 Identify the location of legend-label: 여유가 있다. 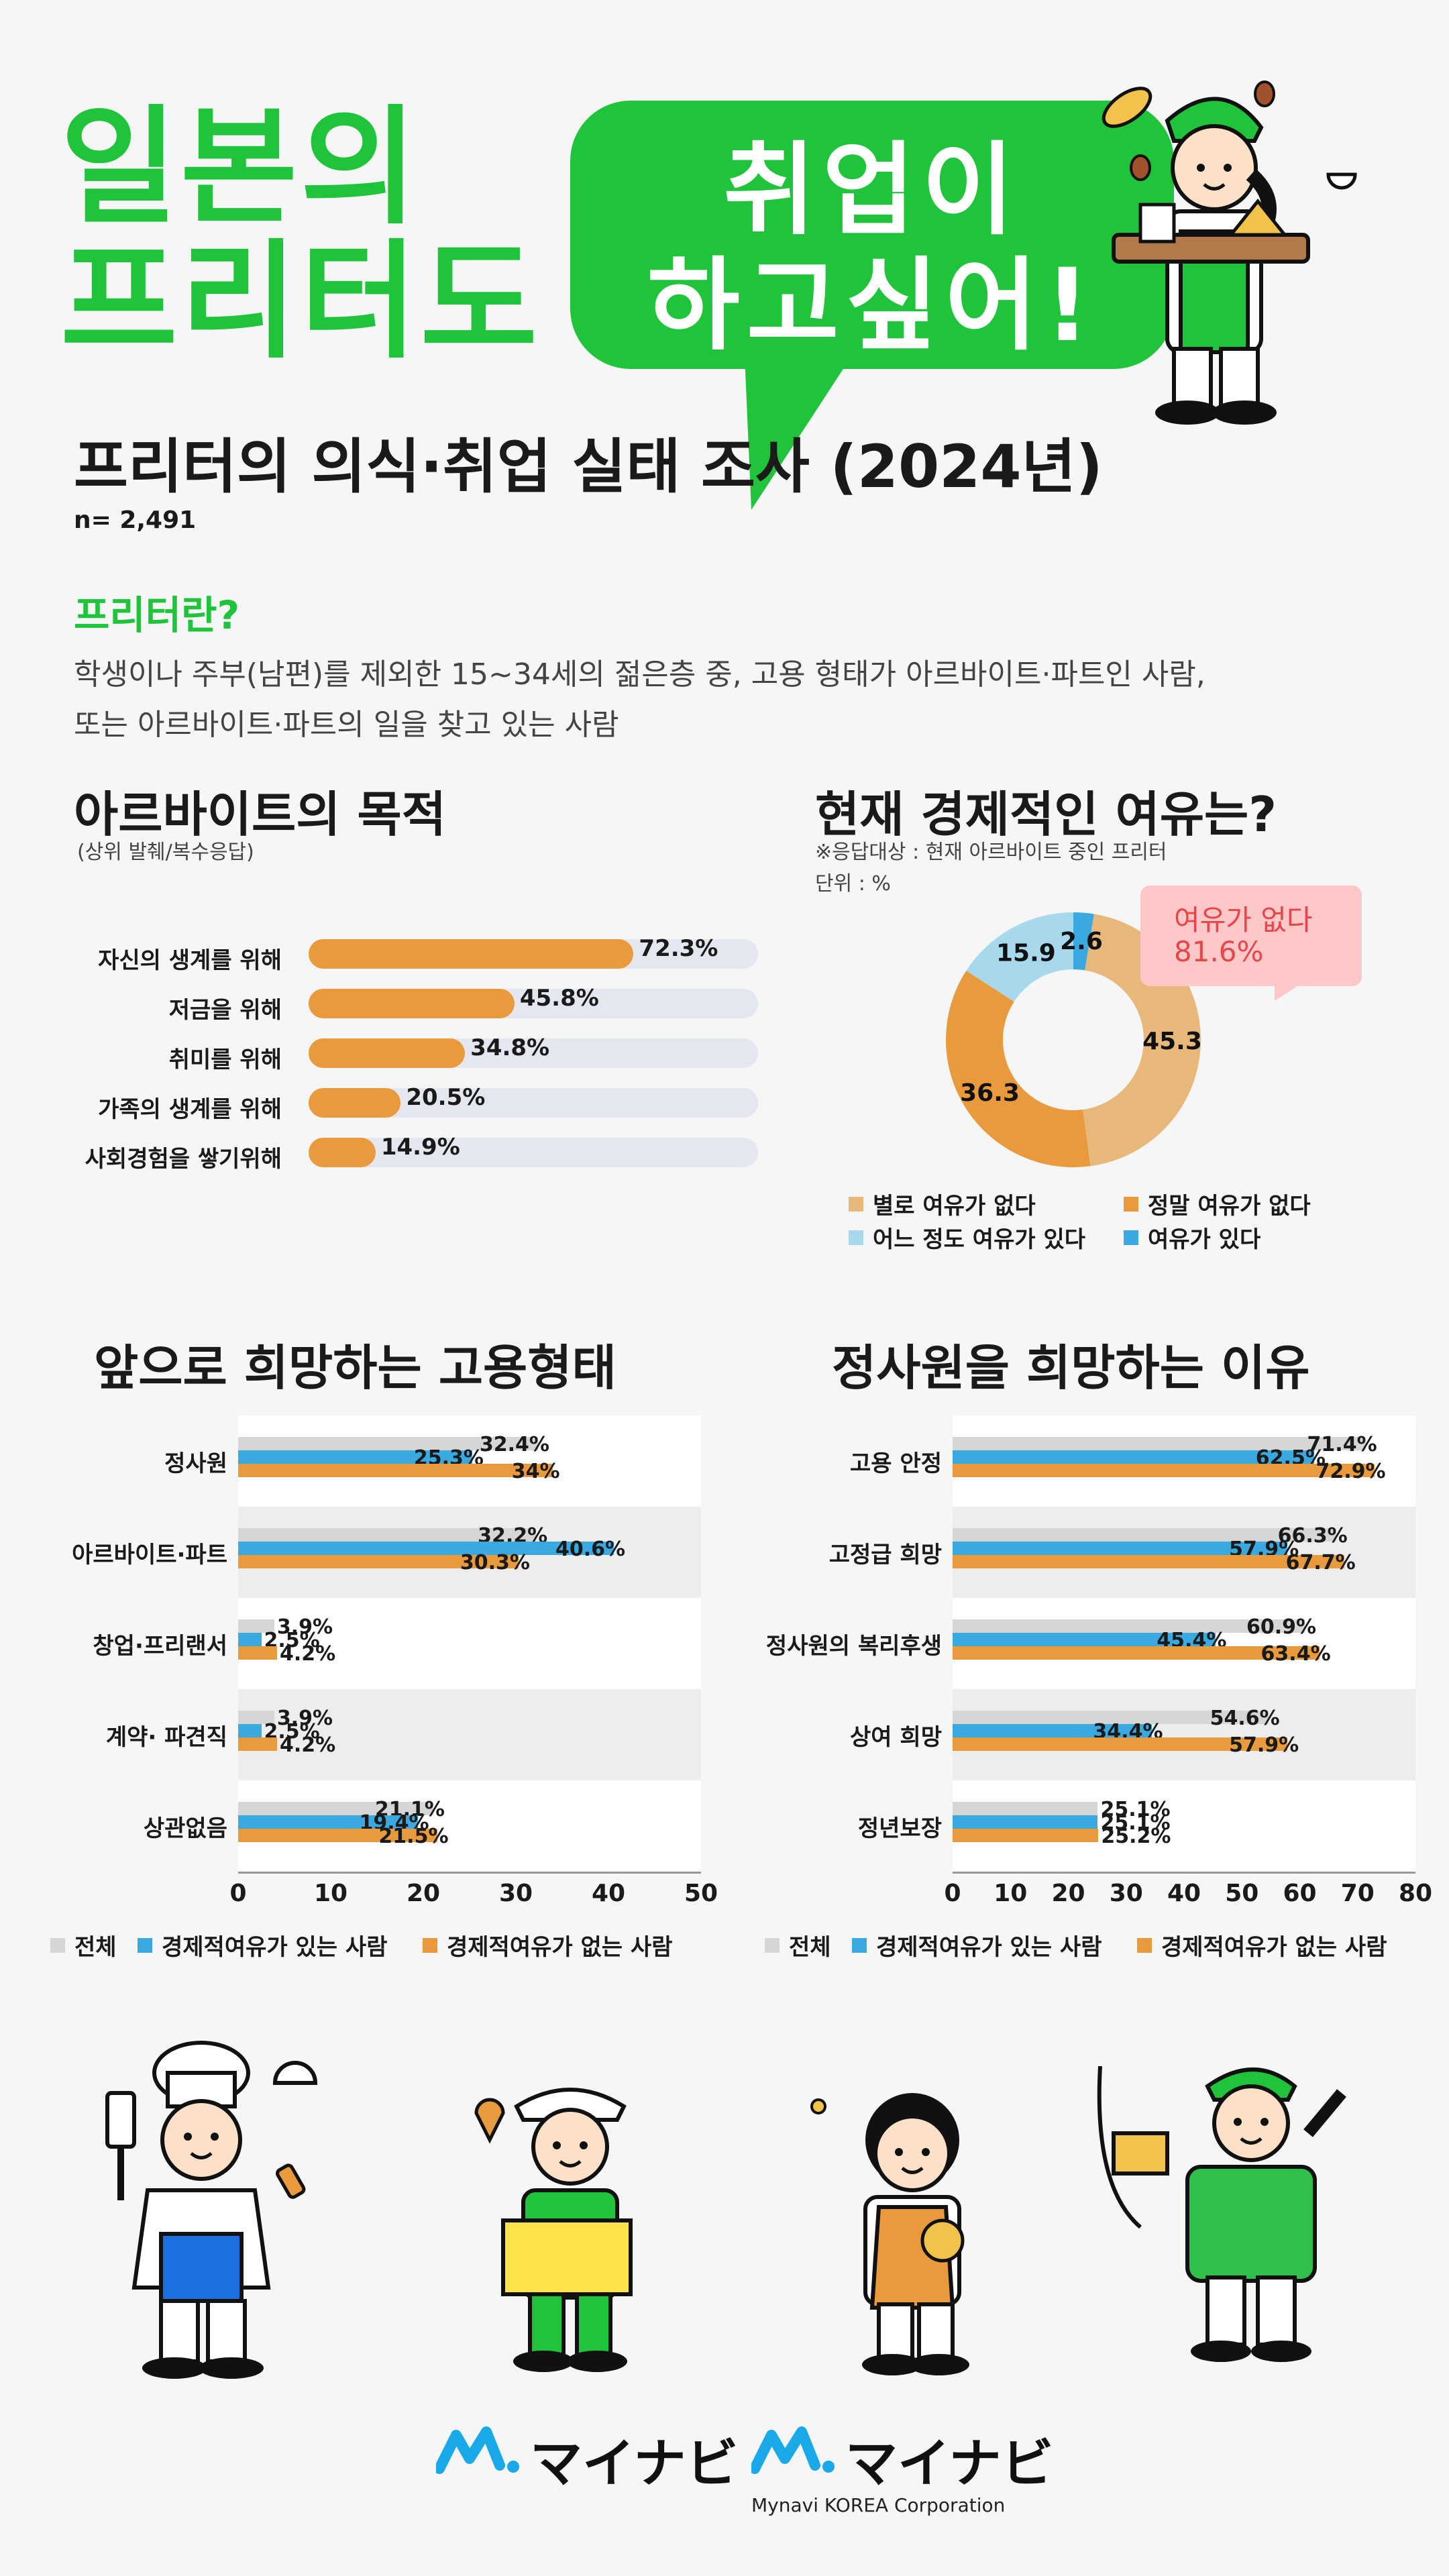
(1204, 1239).